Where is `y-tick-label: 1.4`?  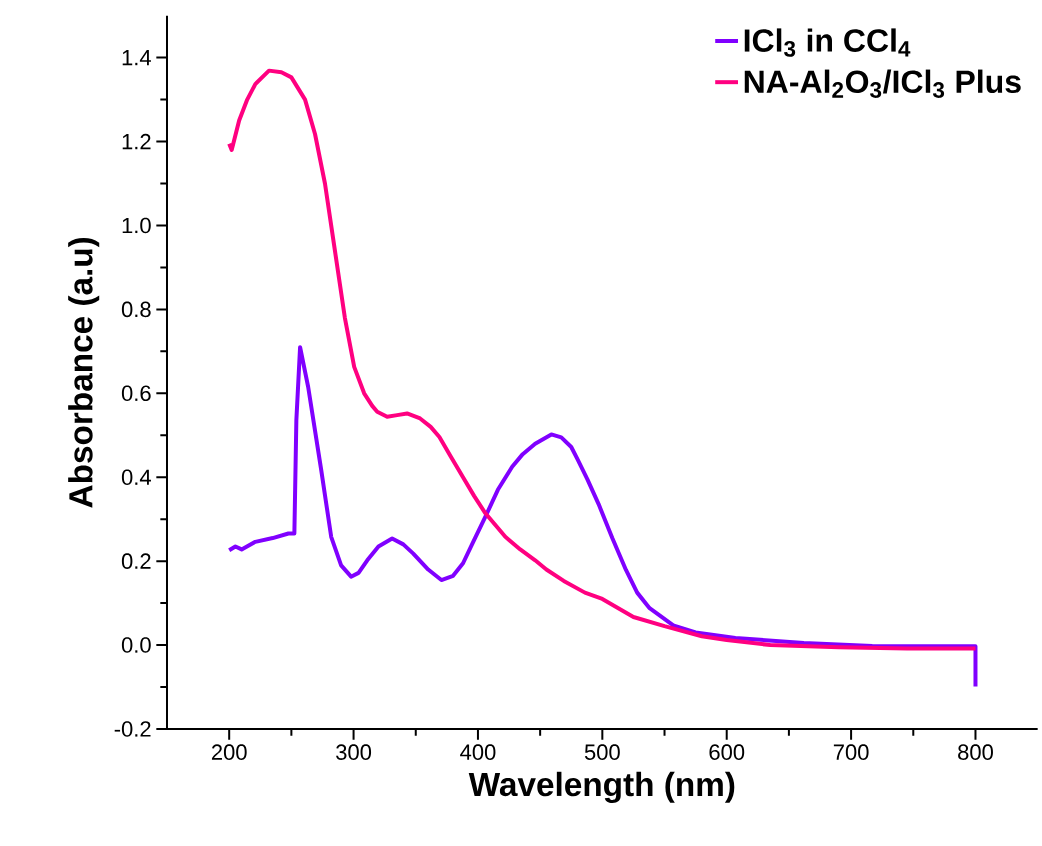
y-tick-label: 1.4 is located at coordinates (136, 58).